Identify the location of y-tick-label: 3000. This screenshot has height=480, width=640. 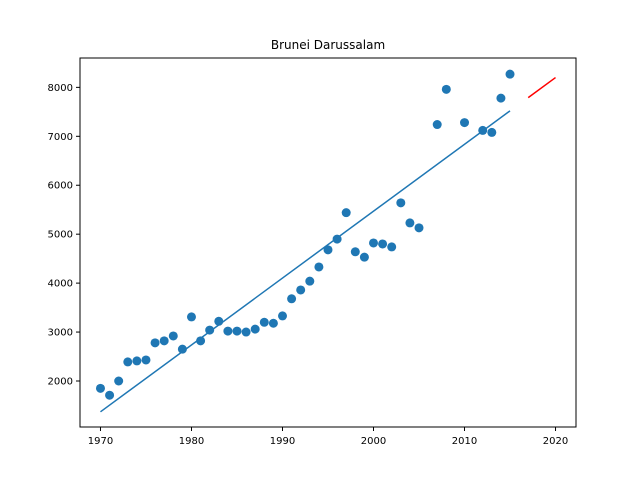
(60, 333).